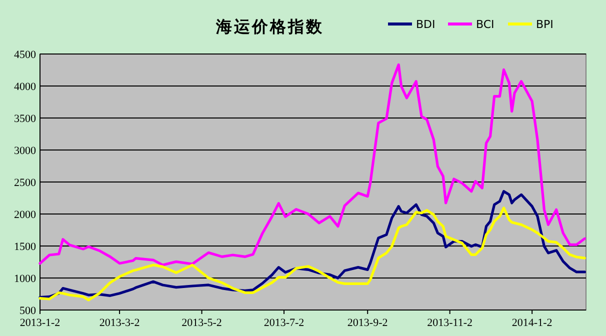  Describe the element at coordinates (545, 24) in the screenshot. I see `legend-label: BPI` at that location.